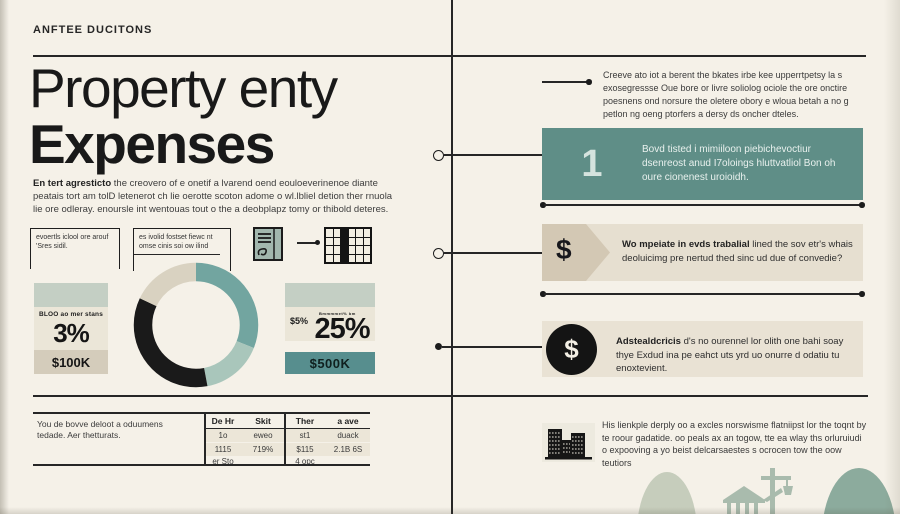 Image resolution: width=900 pixels, height=514 pixels. What do you see at coordinates (263, 449) in the screenshot?
I see `table-cell: 719%` at bounding box center [263, 449].